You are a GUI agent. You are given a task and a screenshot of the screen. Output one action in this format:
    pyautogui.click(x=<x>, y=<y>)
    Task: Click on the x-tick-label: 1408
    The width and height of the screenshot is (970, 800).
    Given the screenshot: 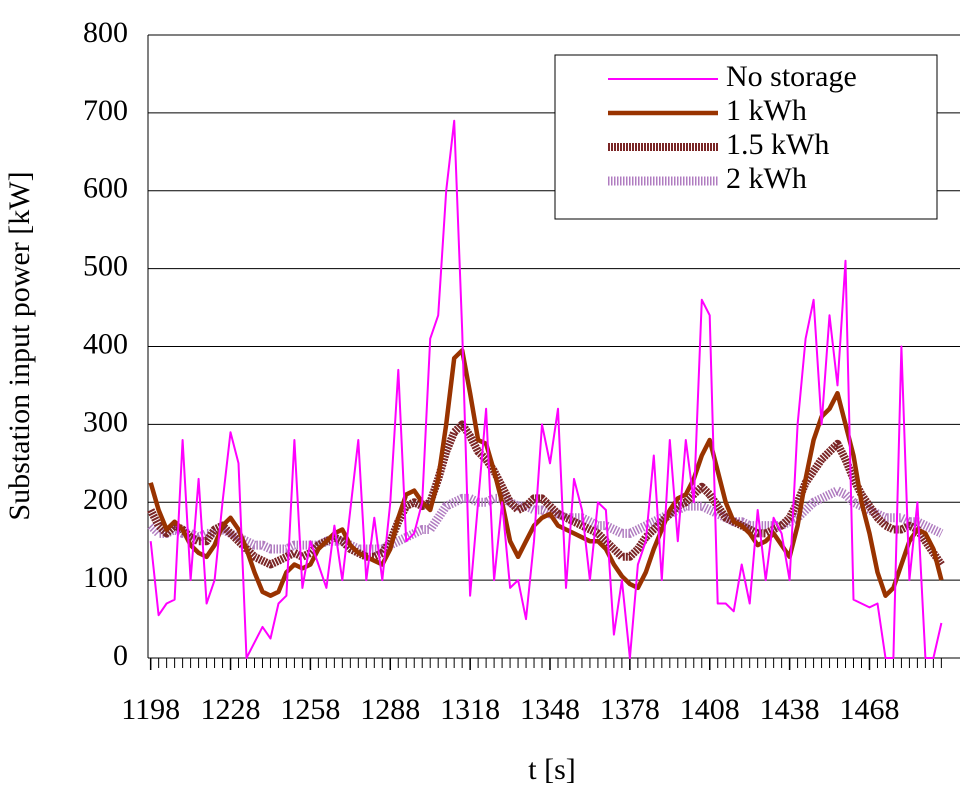 What is the action you would take?
    pyautogui.click(x=710, y=709)
    